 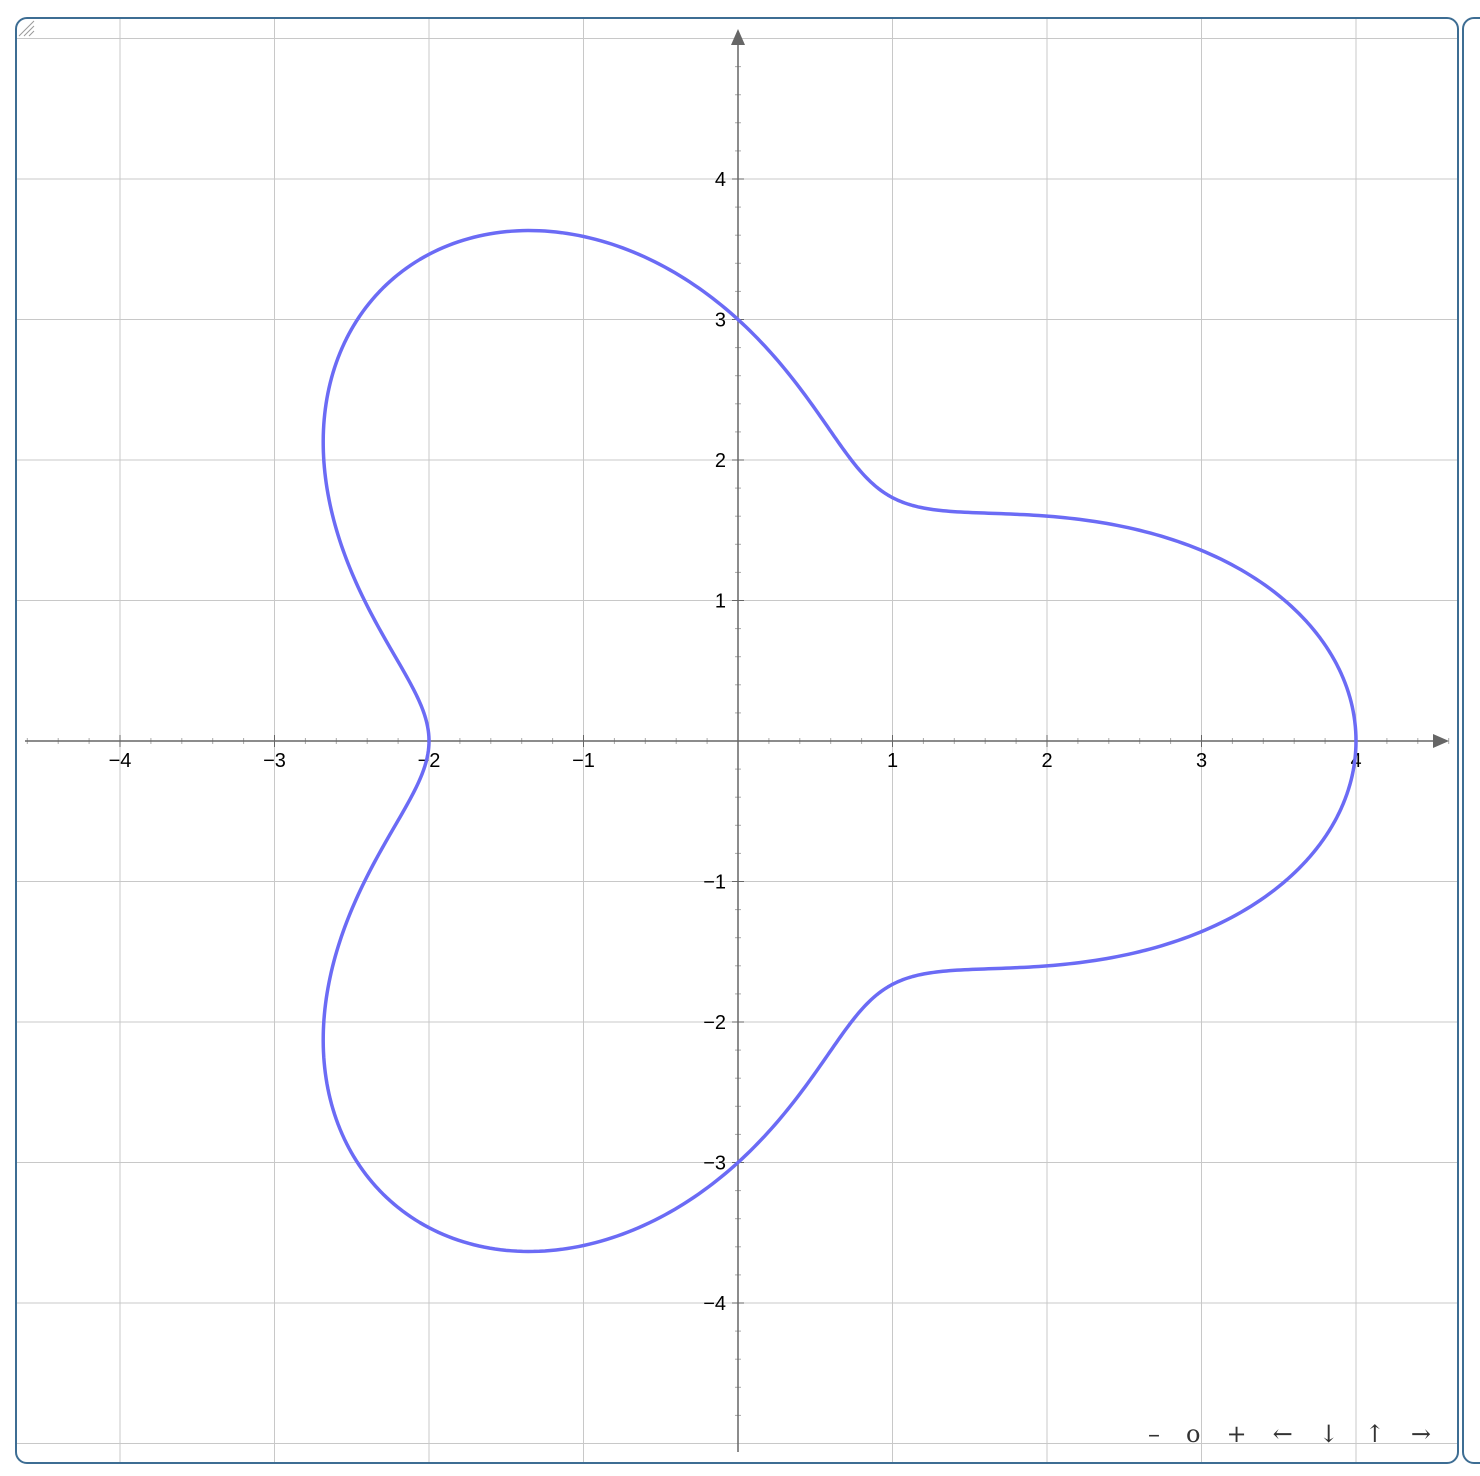 What do you see at coordinates (720, 602) in the screenshot?
I see `y-tick-label: 1` at bounding box center [720, 602].